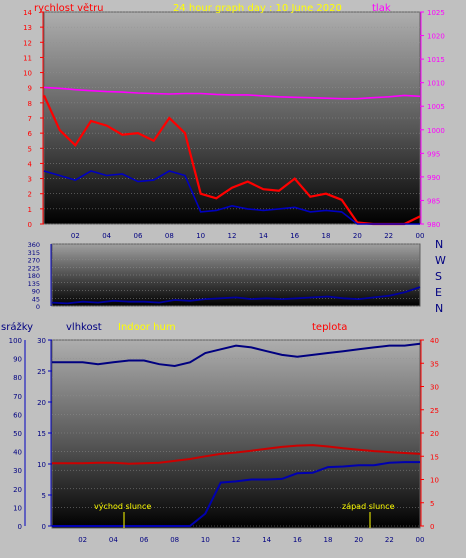 Image resolution: width=466 pixels, height=558 pixels. What do you see at coordinates (236, 454) in the screenshot?
I see `temperature-line` at bounding box center [236, 454].